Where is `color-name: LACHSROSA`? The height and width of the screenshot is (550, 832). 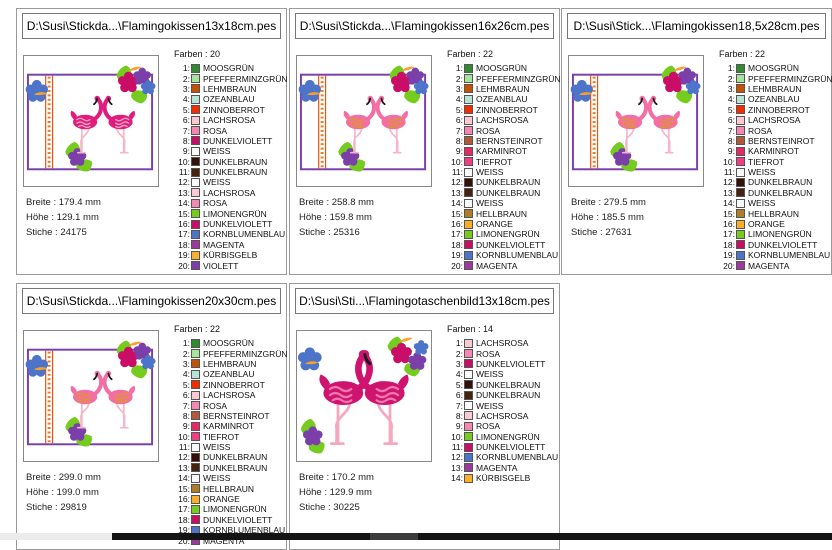
color-name: LACHSROSA is located at coordinates (229, 120).